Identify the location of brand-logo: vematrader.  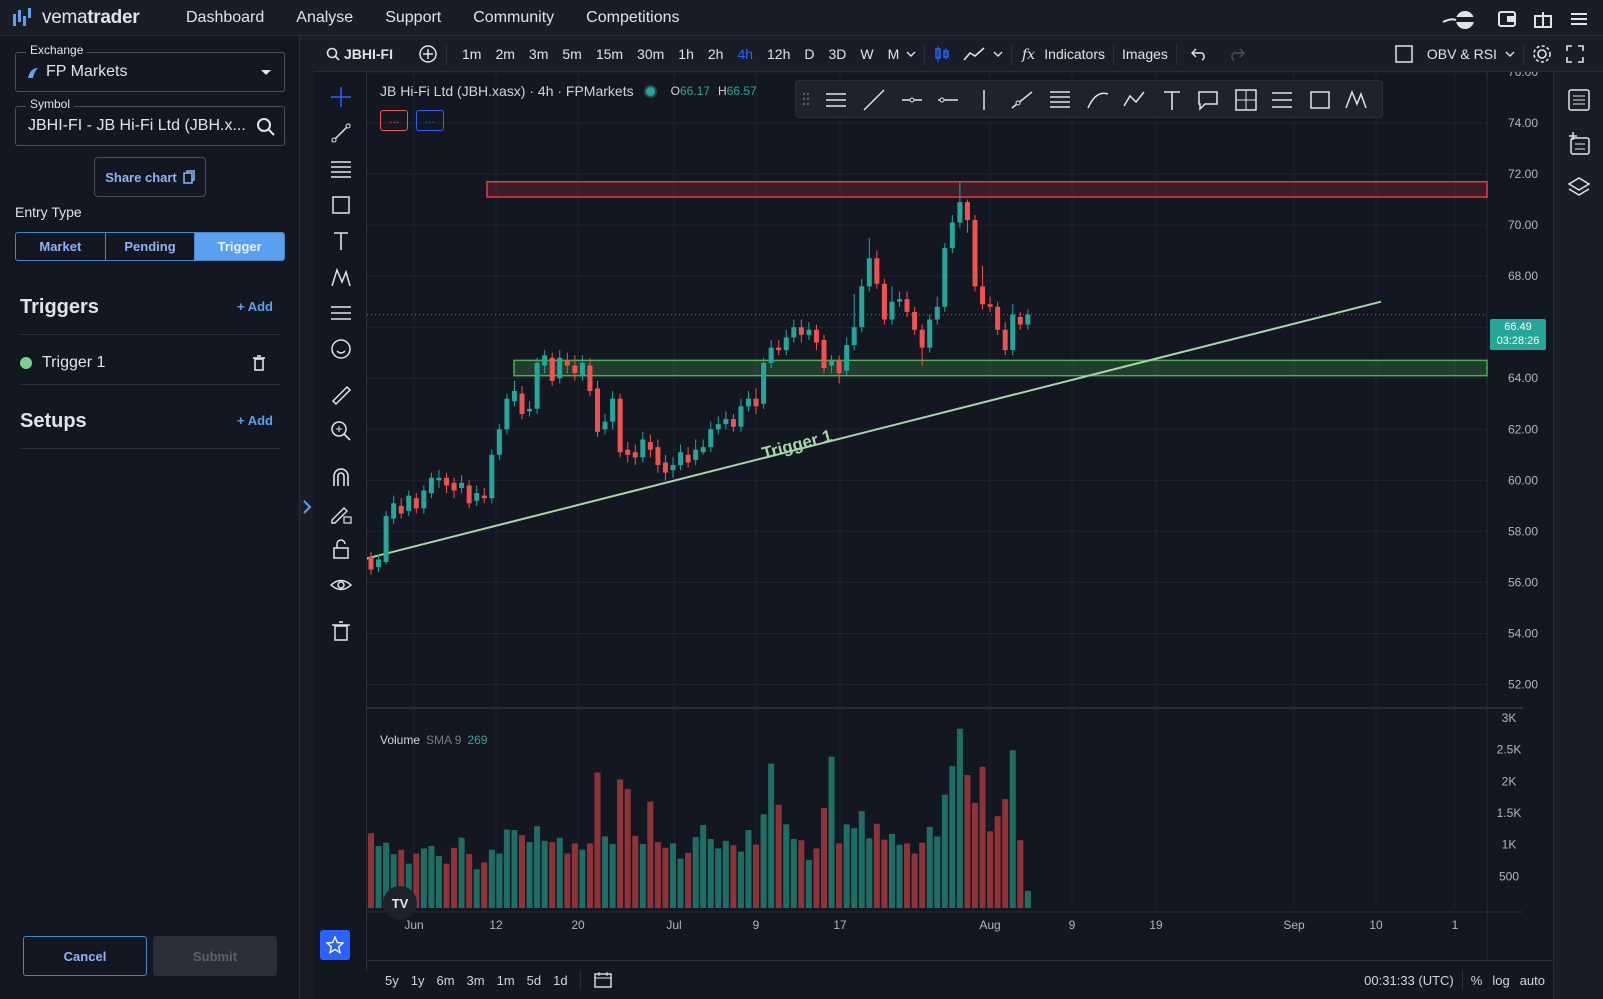
(83, 18).